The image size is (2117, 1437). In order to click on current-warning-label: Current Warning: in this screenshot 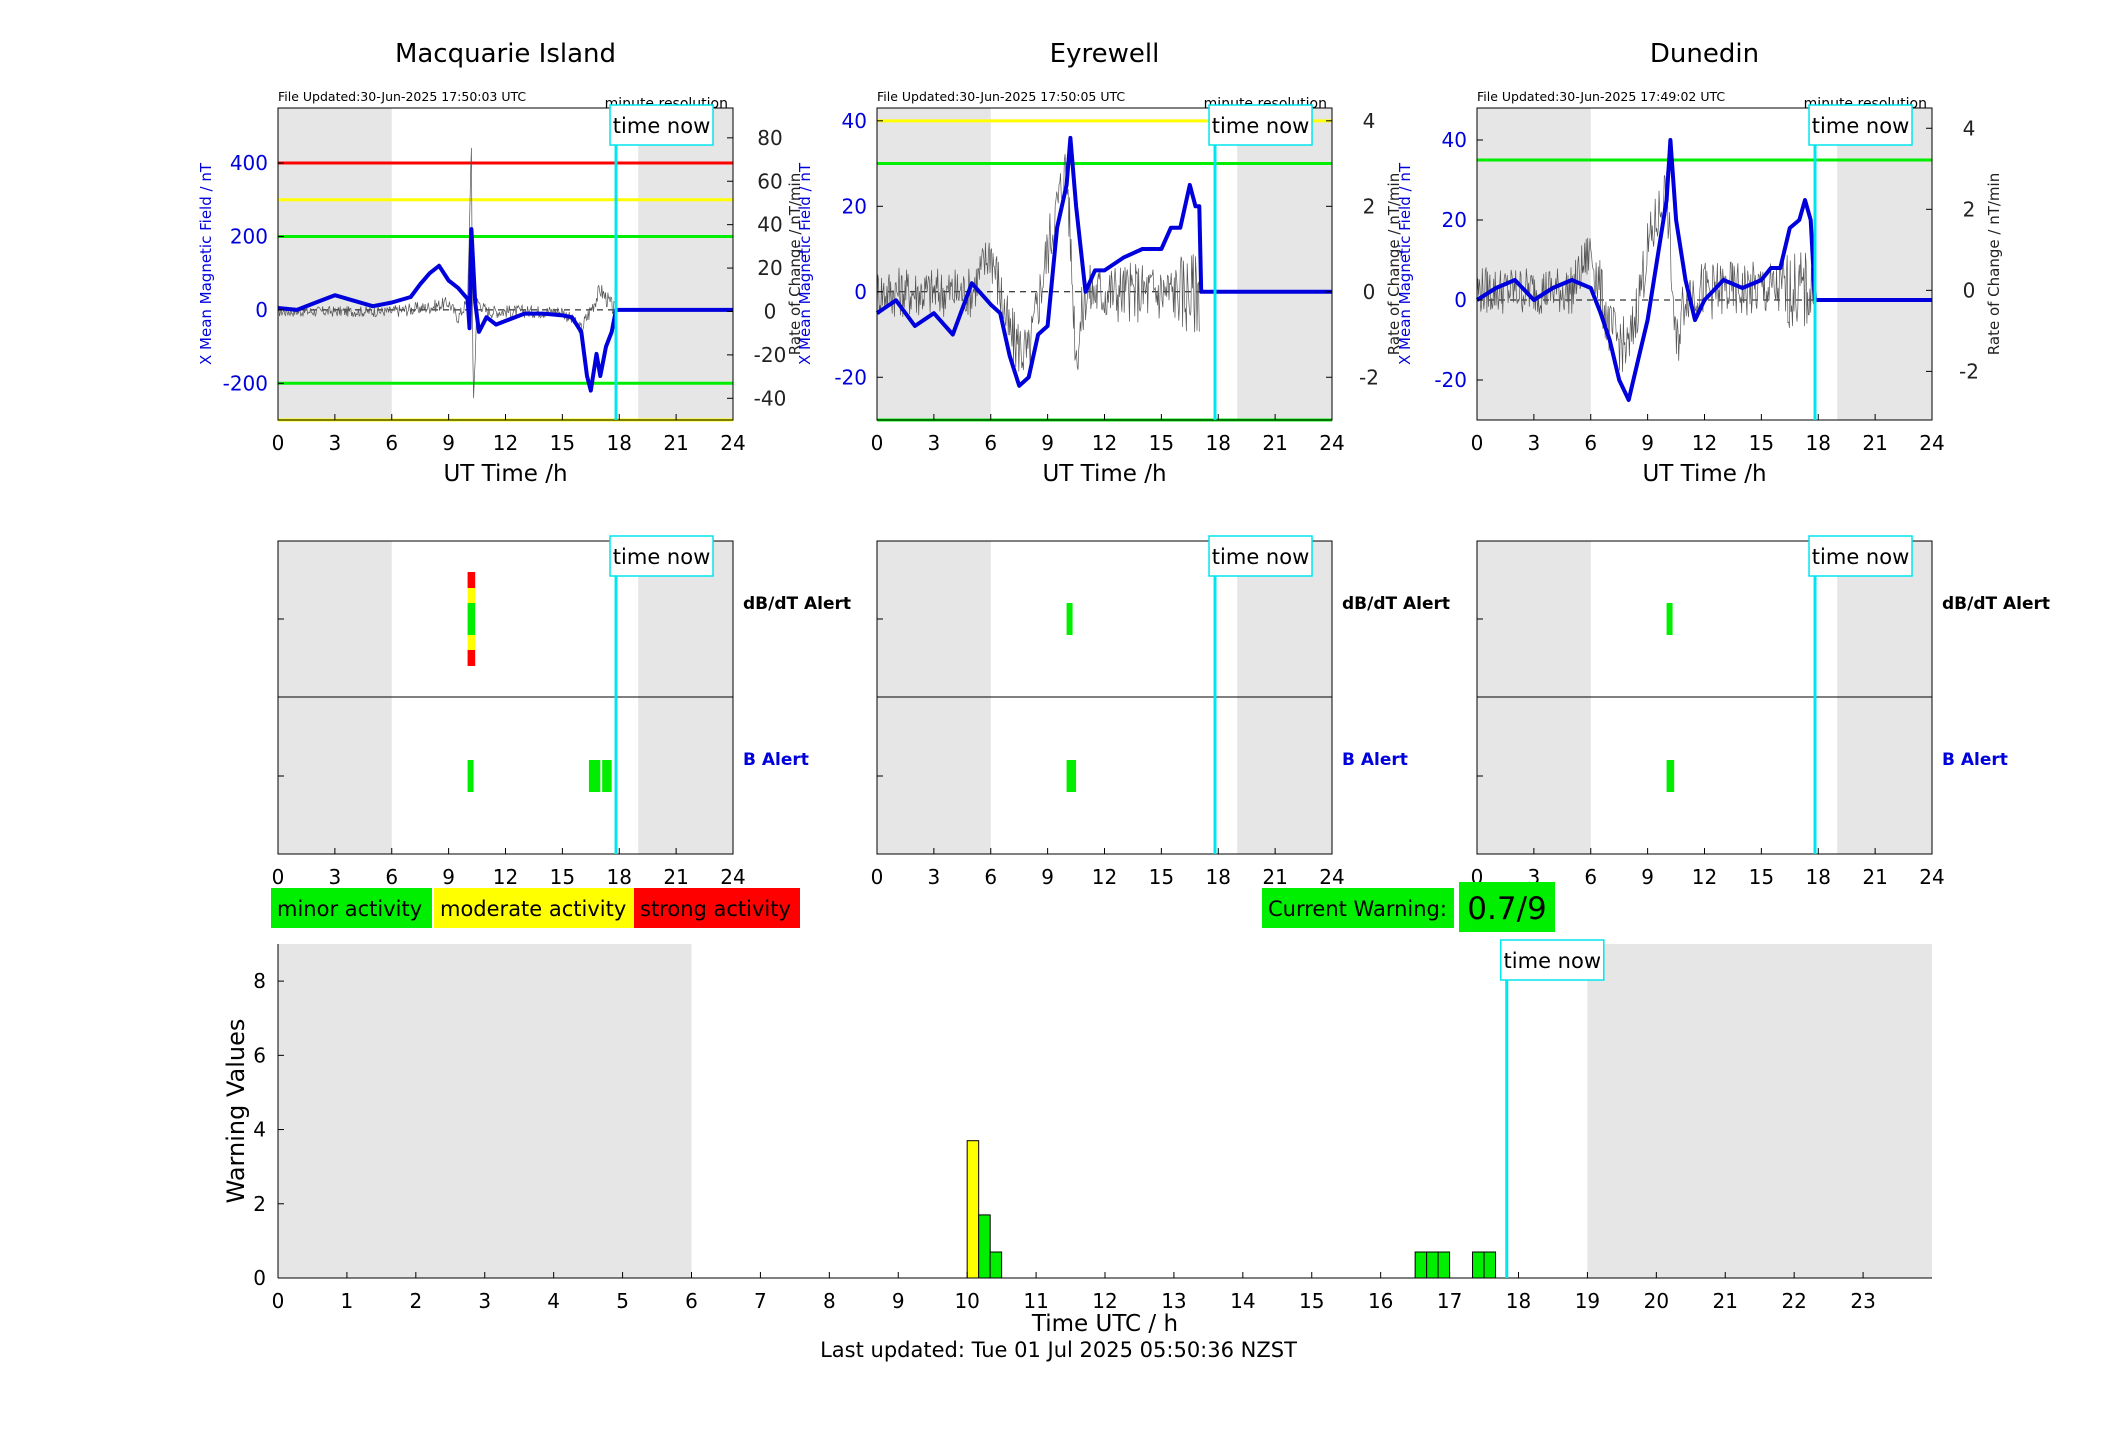, I will do `click(1357, 909)`.